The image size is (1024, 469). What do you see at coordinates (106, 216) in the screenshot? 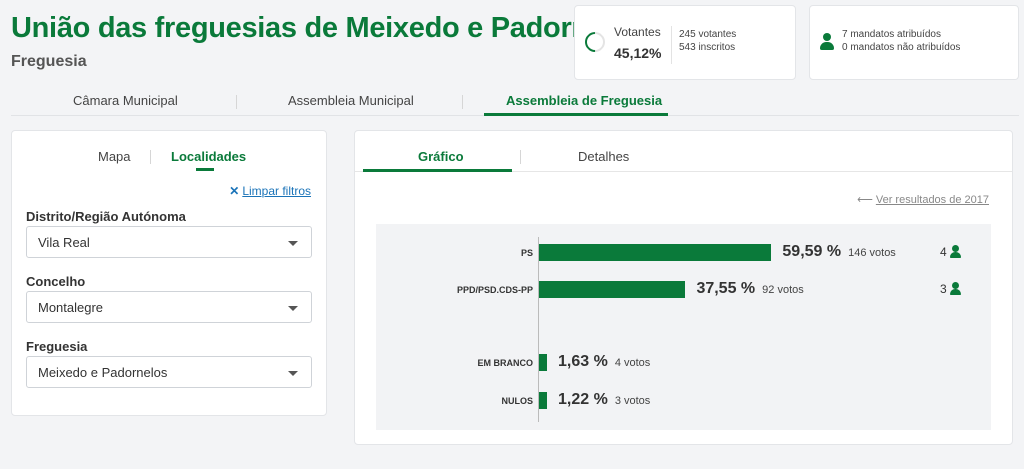
I see `district-label: Distrito/Região Autónoma` at bounding box center [106, 216].